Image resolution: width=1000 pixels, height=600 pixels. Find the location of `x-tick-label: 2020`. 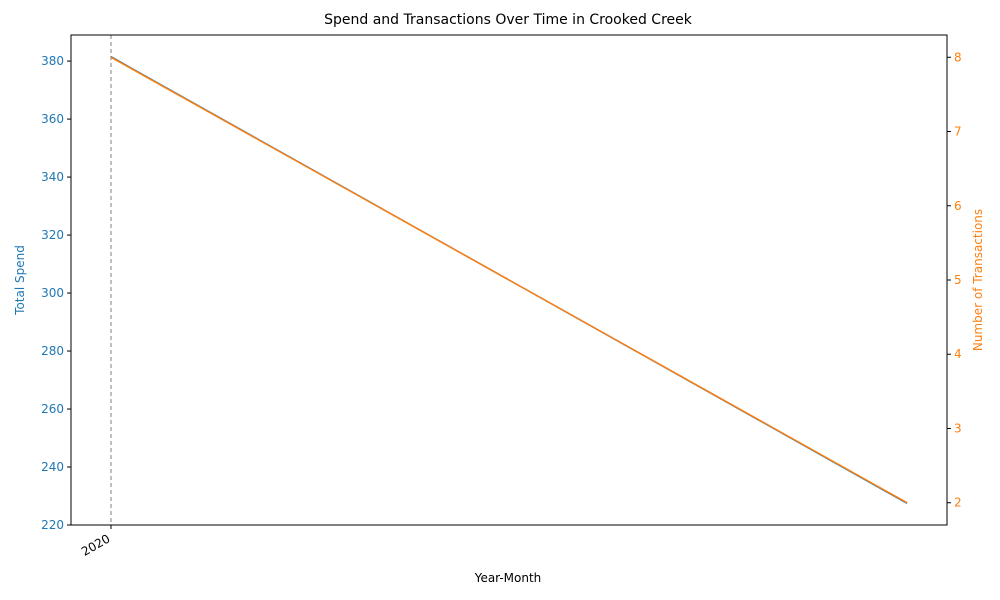

x-tick-label: 2020 is located at coordinates (95, 544).